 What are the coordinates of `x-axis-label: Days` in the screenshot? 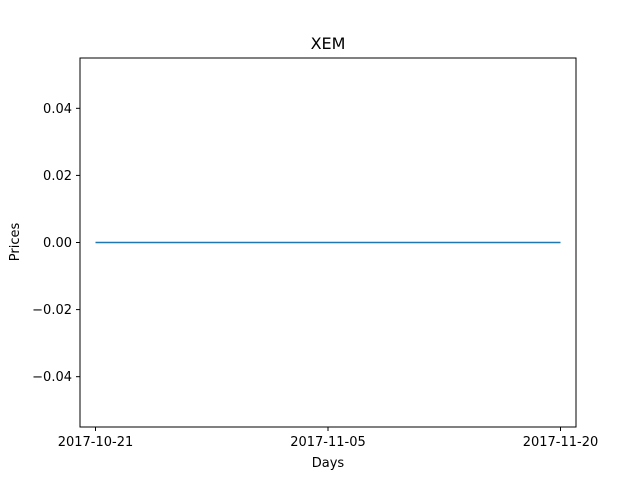 It's located at (328, 463).